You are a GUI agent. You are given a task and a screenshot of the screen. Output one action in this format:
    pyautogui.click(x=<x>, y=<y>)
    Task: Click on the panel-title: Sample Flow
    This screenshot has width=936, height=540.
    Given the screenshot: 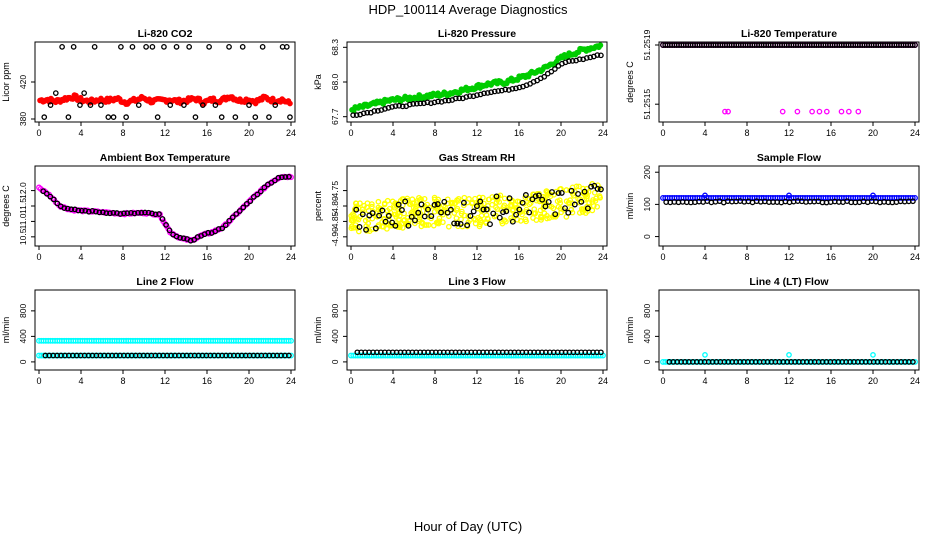 What is the action you would take?
    pyautogui.click(x=789, y=158)
    